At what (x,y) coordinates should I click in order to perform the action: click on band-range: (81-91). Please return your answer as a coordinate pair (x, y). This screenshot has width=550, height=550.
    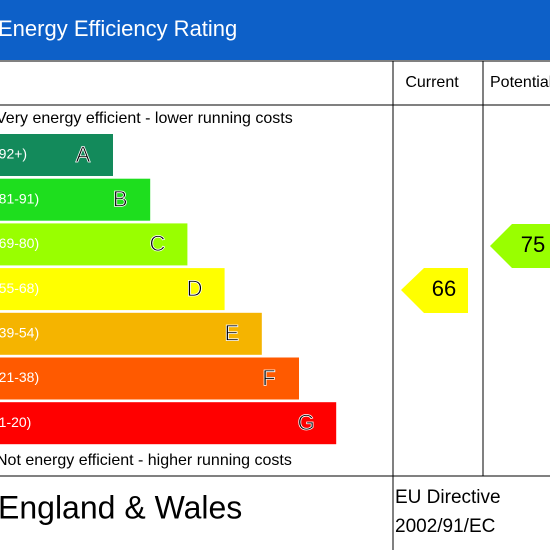
    Looking at the image, I should click on (19, 198).